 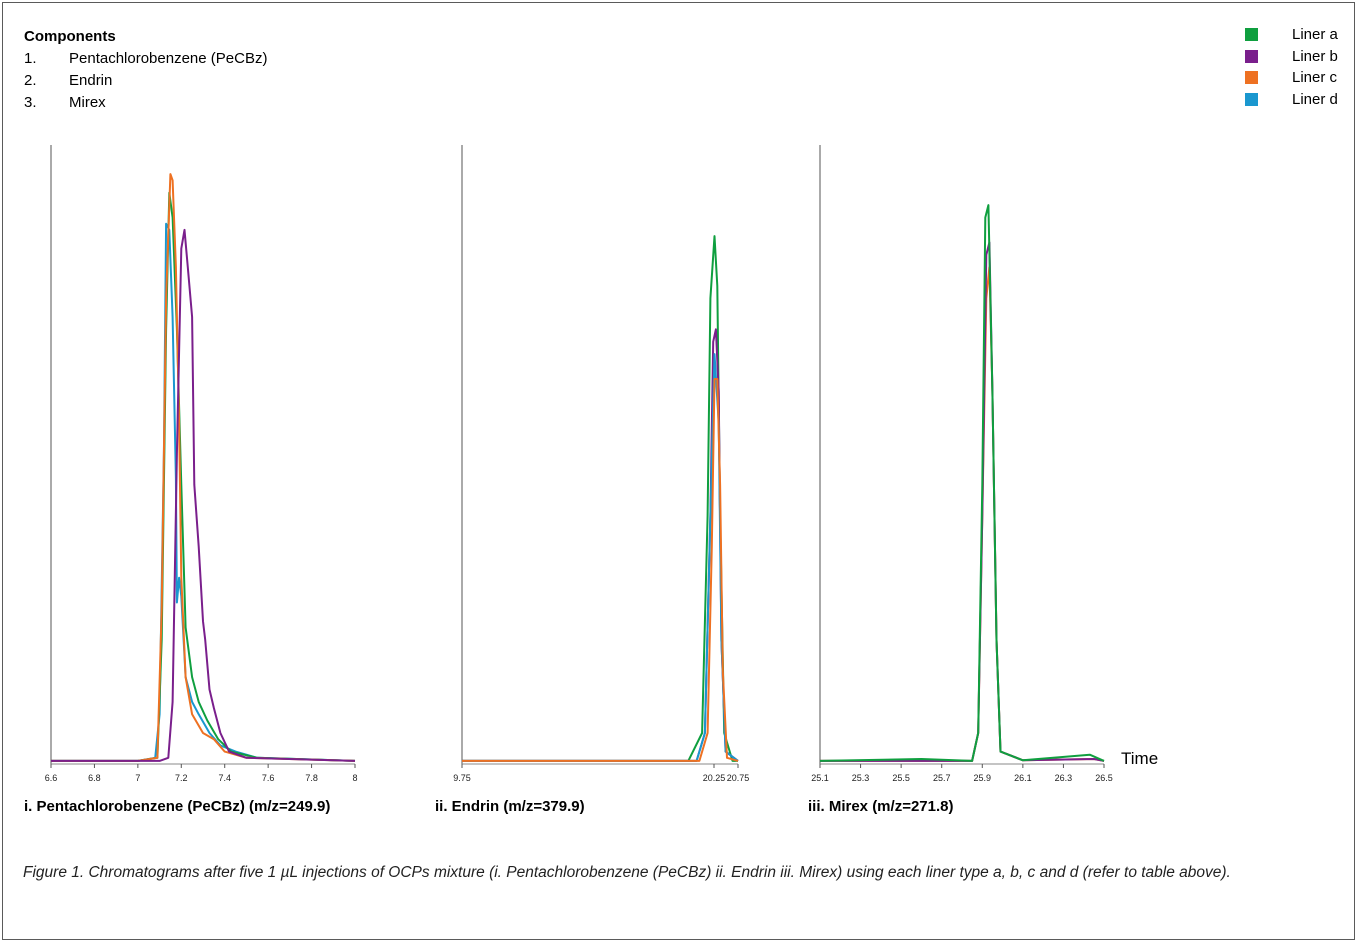 What do you see at coordinates (1104, 778) in the screenshot?
I see `x-tick-label: 26.5` at bounding box center [1104, 778].